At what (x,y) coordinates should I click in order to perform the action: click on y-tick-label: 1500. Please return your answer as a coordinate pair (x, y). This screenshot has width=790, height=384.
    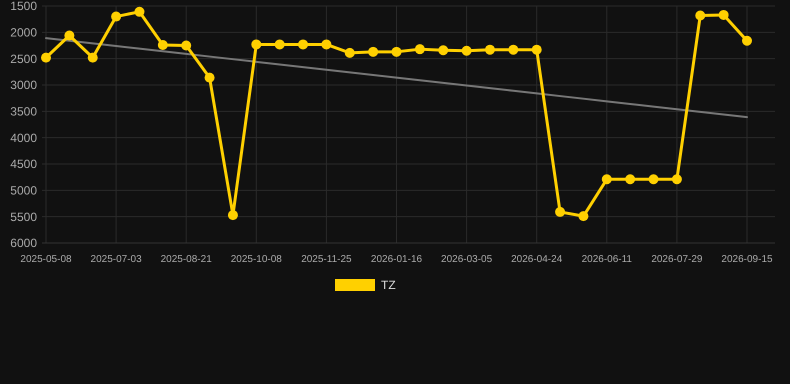
    Looking at the image, I should click on (24, 7).